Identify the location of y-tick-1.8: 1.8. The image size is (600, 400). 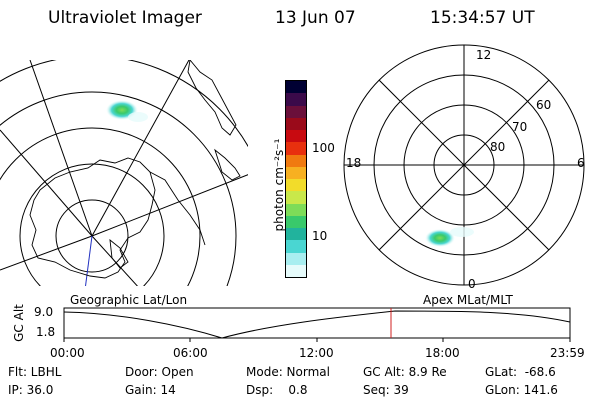
(46, 332).